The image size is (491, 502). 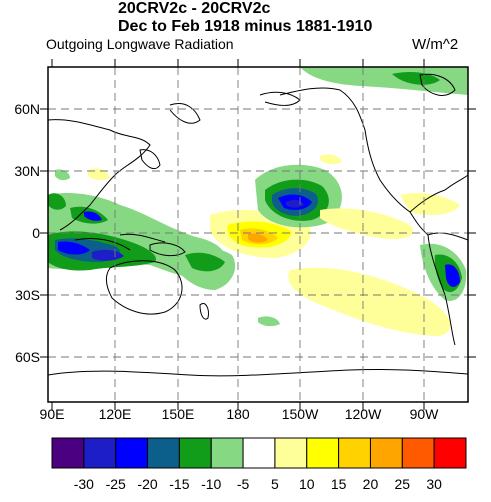 I want to click on colorbar-label: -5, so click(x=243, y=484).